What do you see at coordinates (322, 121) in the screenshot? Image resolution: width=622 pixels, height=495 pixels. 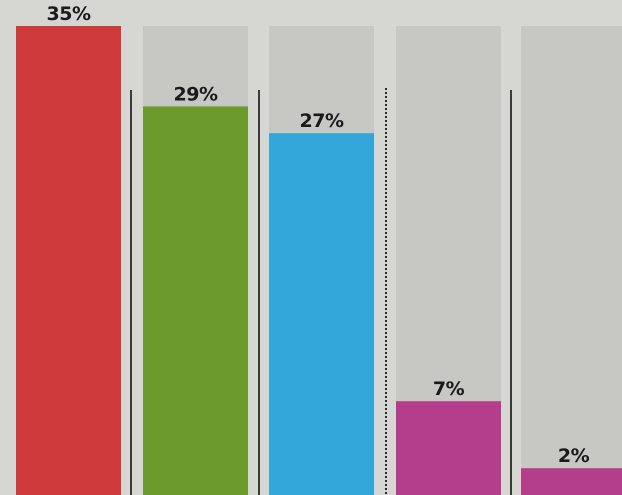 I see `bar-value-label: 27%` at bounding box center [322, 121].